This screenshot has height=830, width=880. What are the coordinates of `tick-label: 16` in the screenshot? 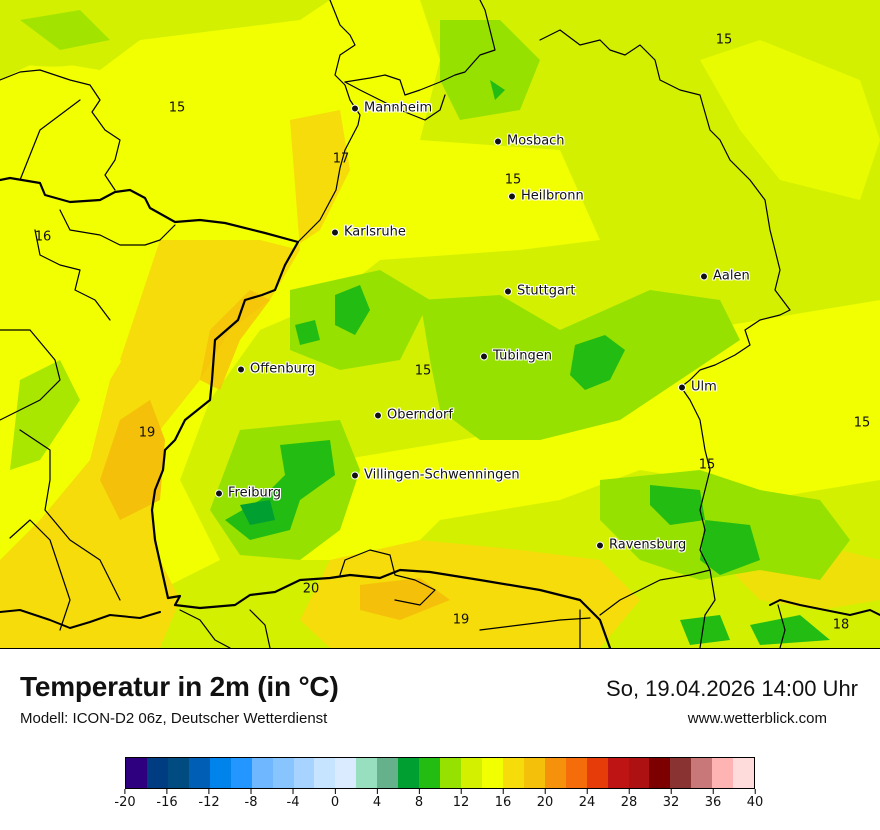 It's located at (503, 802).